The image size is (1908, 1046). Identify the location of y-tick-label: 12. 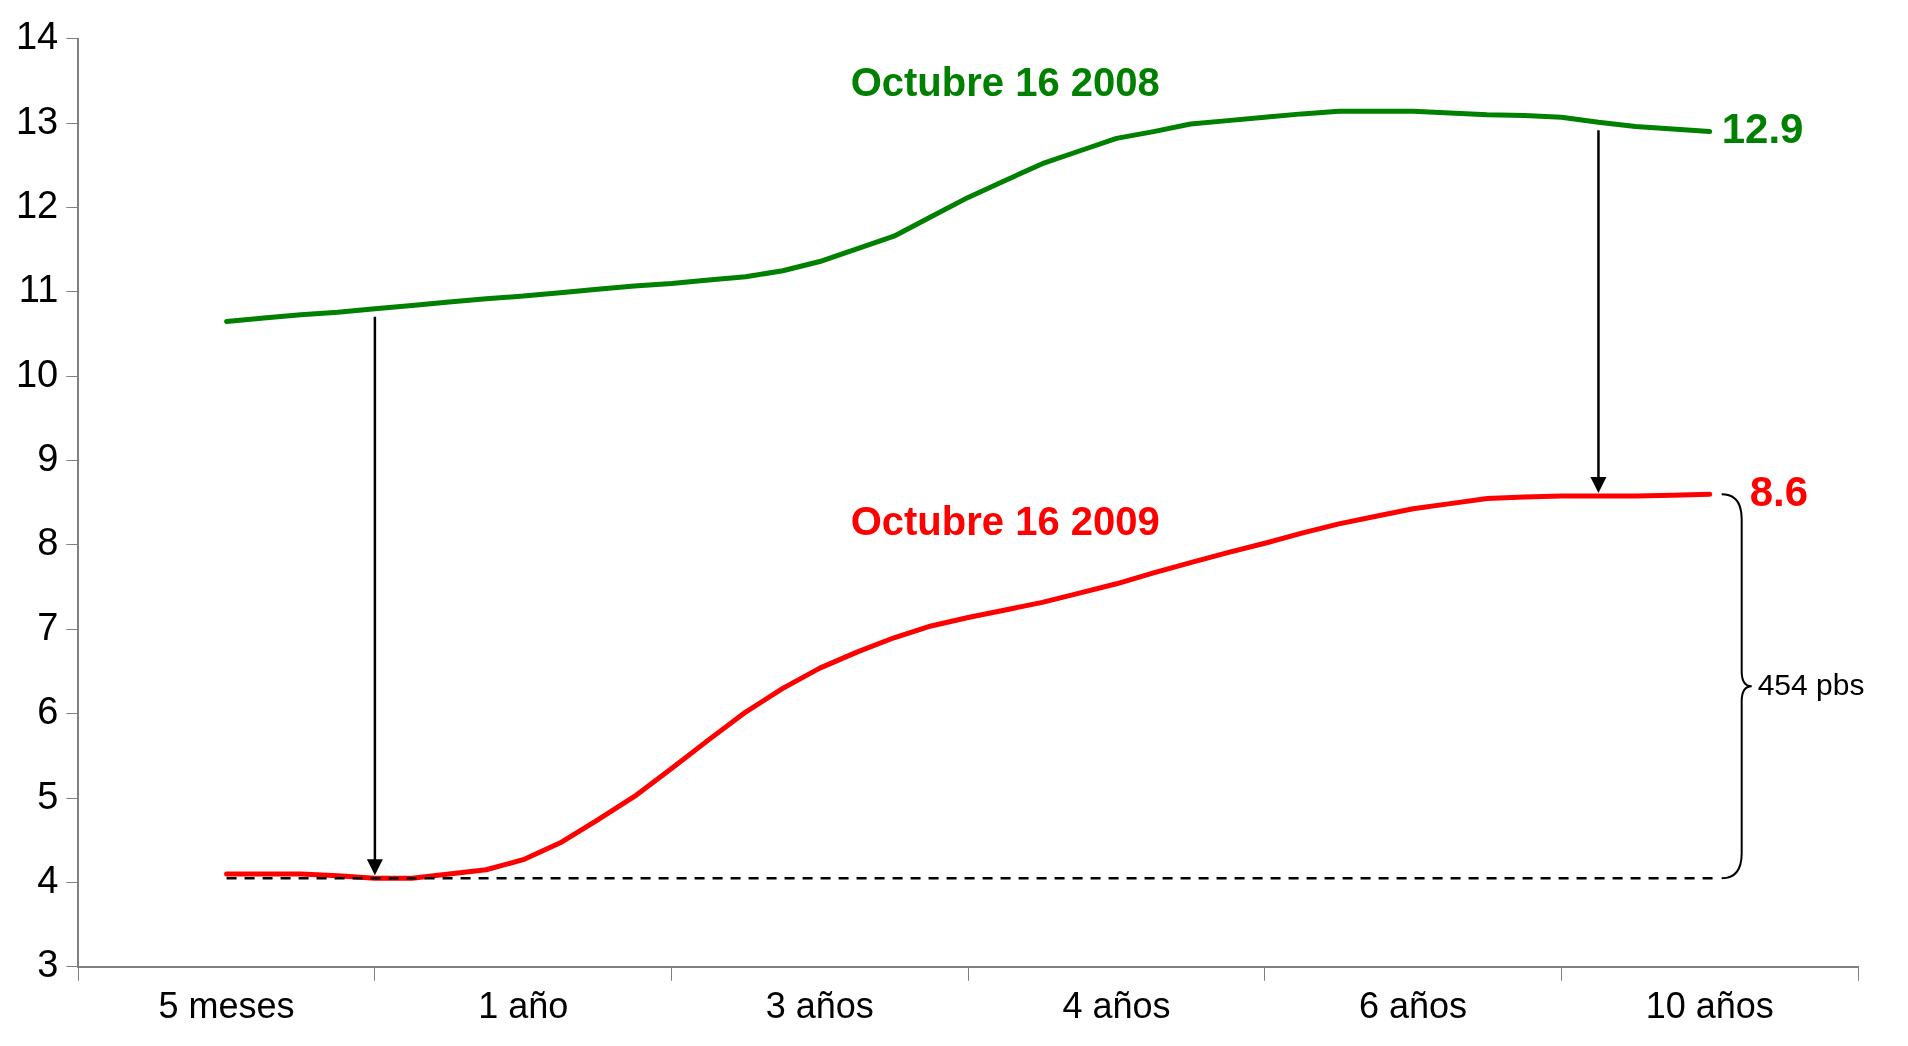
(37, 205).